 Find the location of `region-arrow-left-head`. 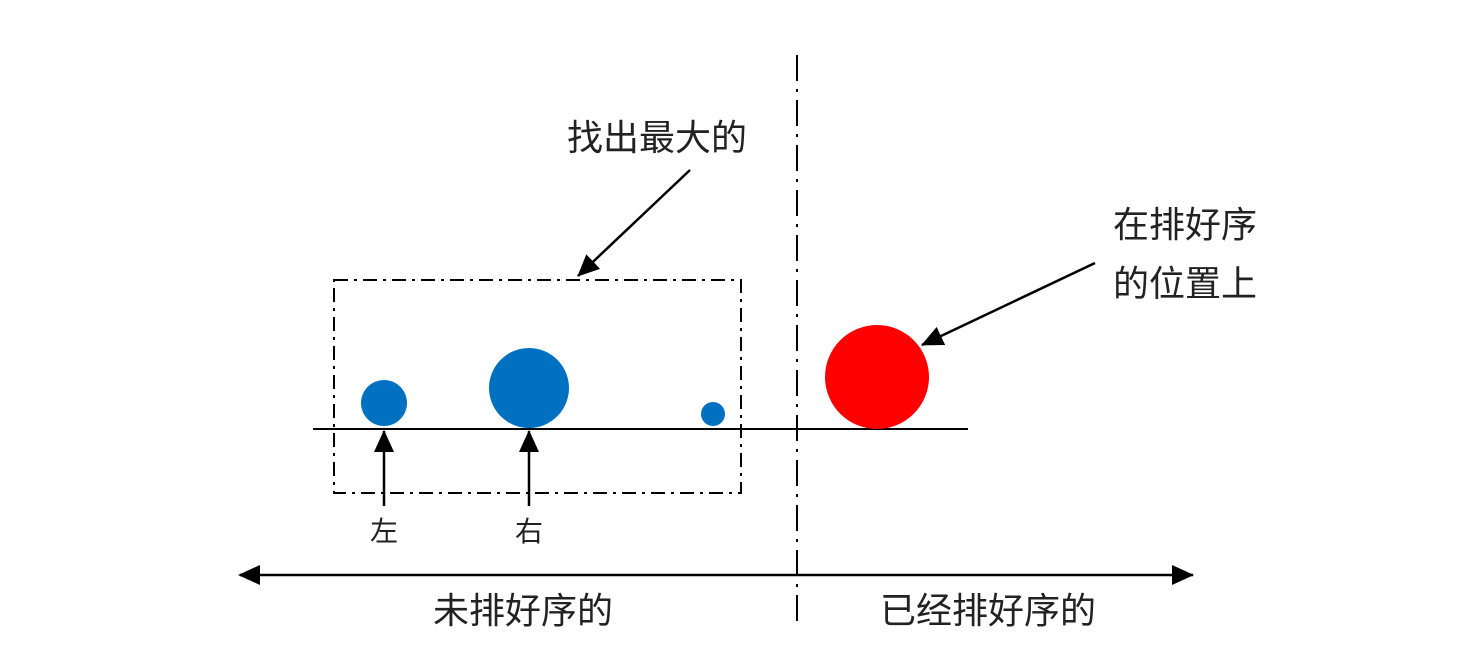

region-arrow-left-head is located at coordinates (249, 575).